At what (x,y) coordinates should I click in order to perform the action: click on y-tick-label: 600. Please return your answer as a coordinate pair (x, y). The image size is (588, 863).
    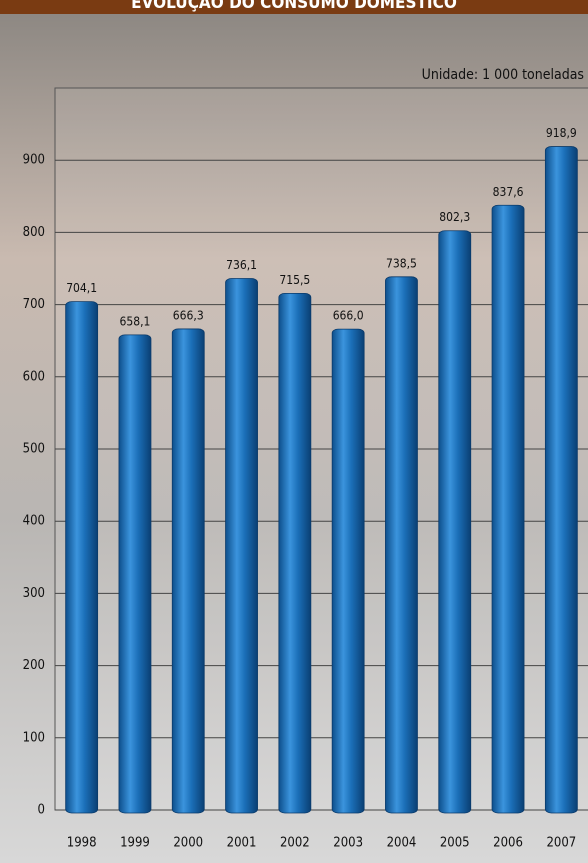
    Looking at the image, I should click on (34, 376).